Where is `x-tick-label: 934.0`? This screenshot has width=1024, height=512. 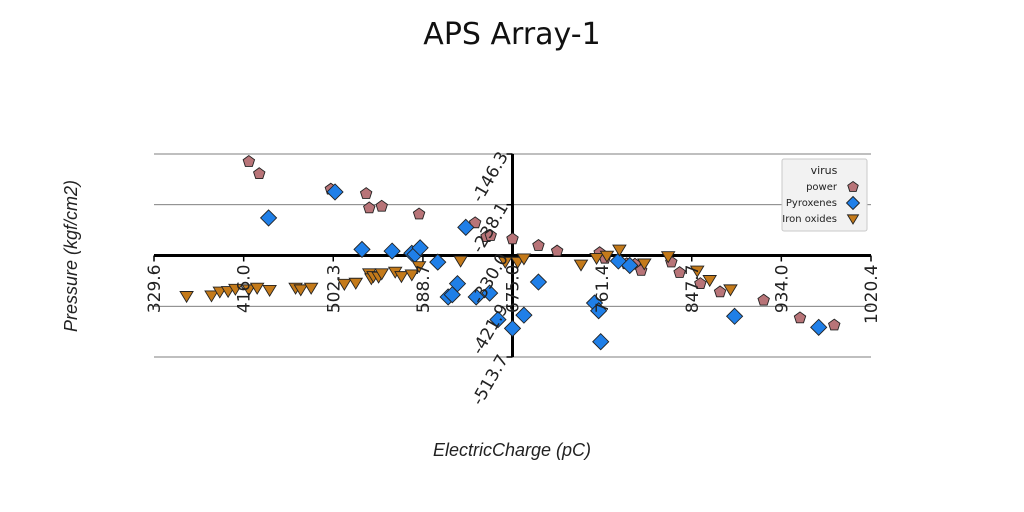
x-tick-label: 934.0 is located at coordinates (782, 289).